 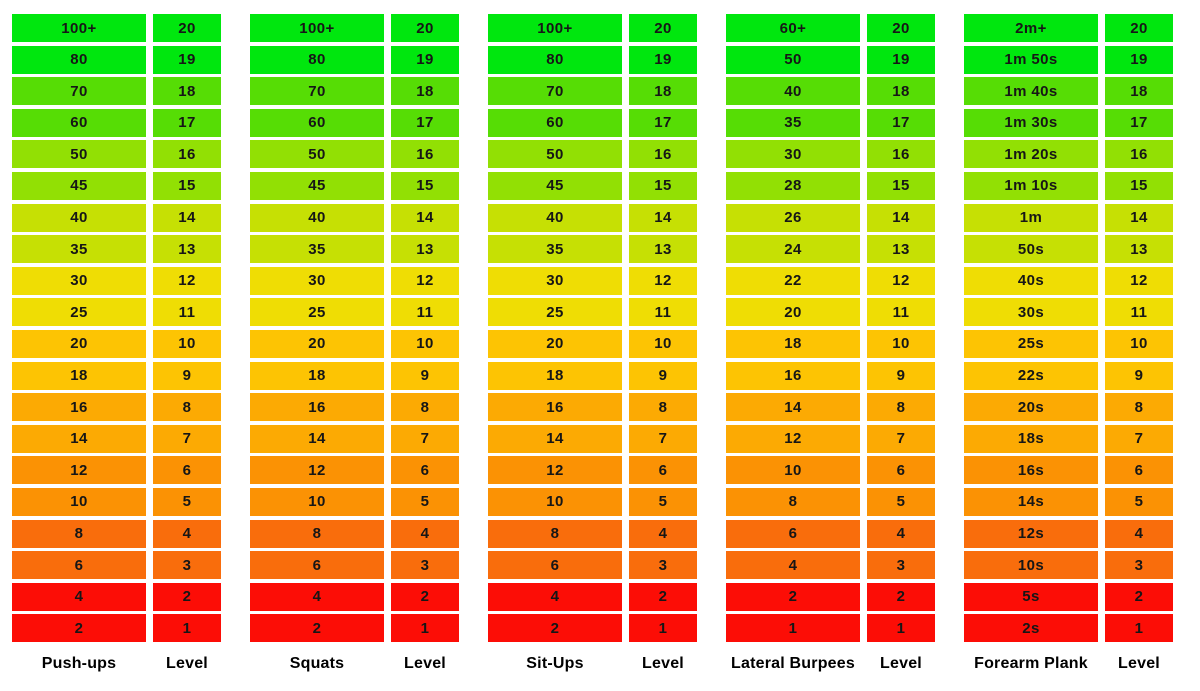 What do you see at coordinates (793, 122) in the screenshot?
I see `exercise-value-cell: 35` at bounding box center [793, 122].